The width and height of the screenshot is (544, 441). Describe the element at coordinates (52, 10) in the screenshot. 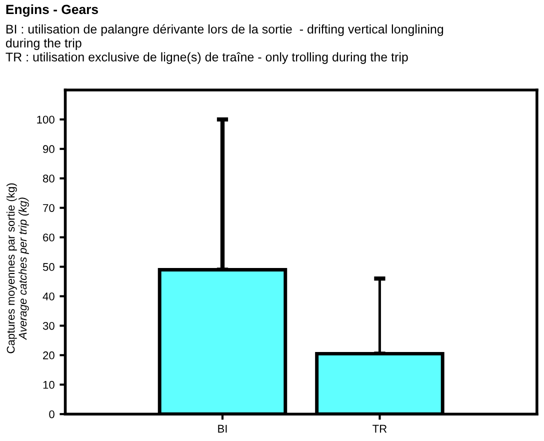

I see `chart-title: Engins - Gears` at that location.